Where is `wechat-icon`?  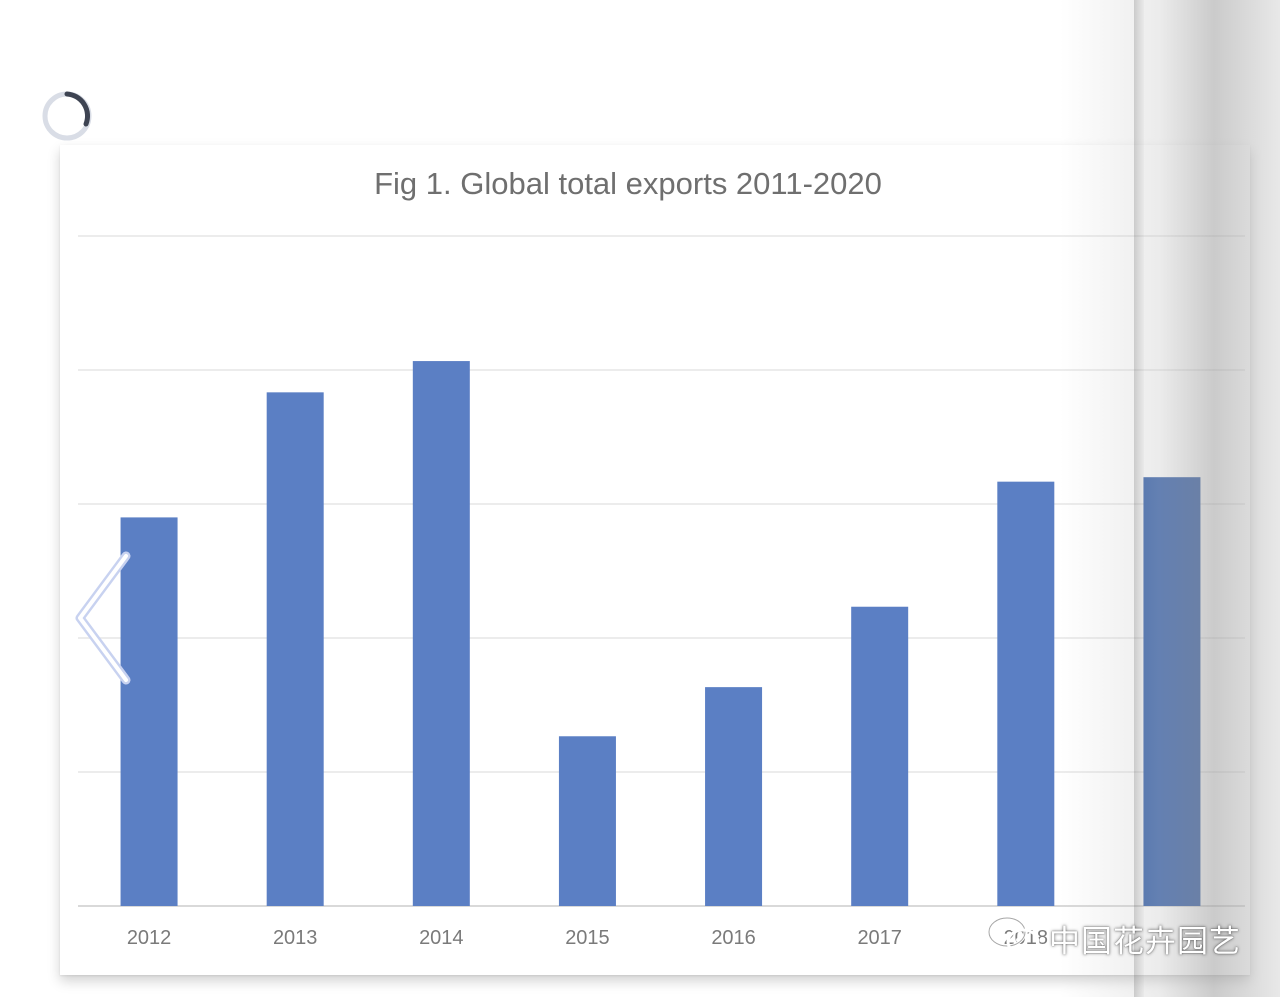
wechat-icon is located at coordinates (1014, 938).